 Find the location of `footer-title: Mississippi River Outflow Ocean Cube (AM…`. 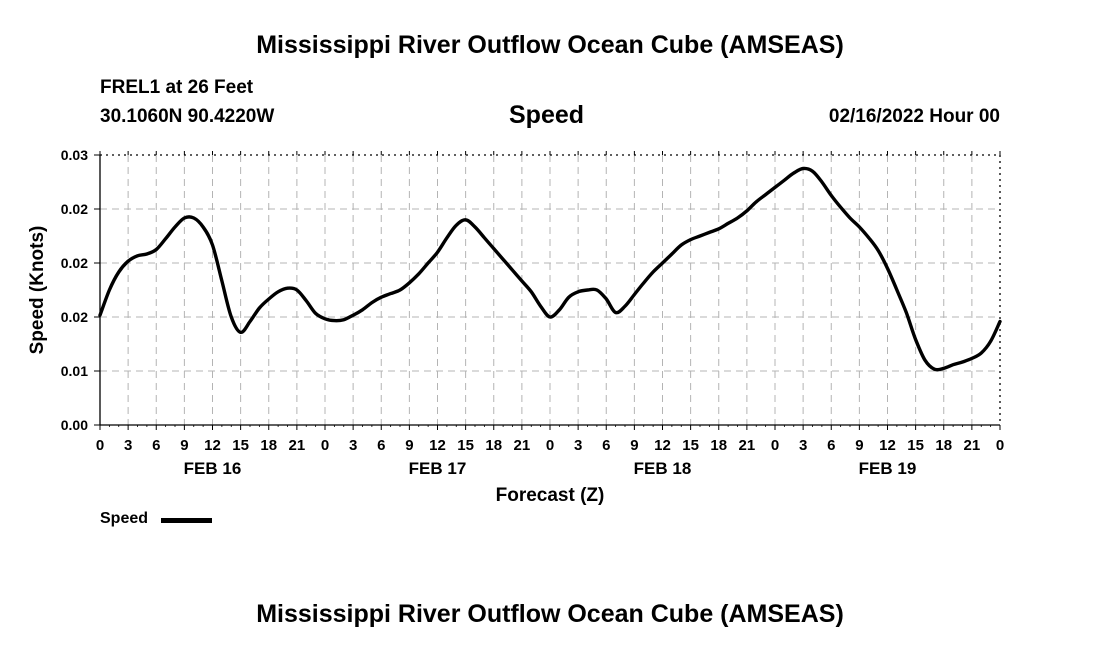

footer-title: Mississippi River Outflow Ocean Cube (AM… is located at coordinates (550, 614).